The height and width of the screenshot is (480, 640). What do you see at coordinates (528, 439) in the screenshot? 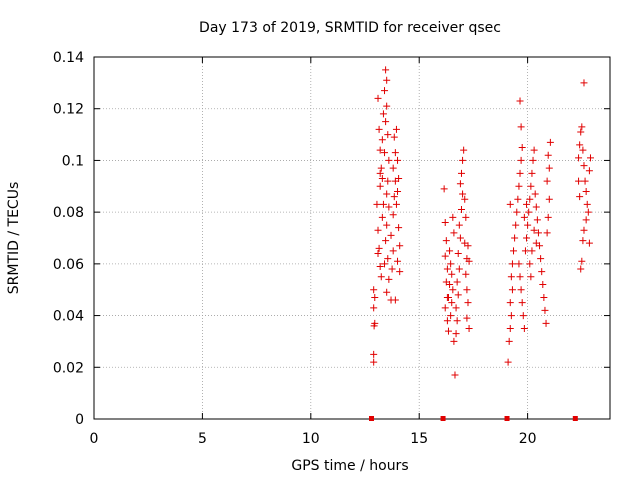
I see `x-tick-label: 20` at bounding box center [528, 439].